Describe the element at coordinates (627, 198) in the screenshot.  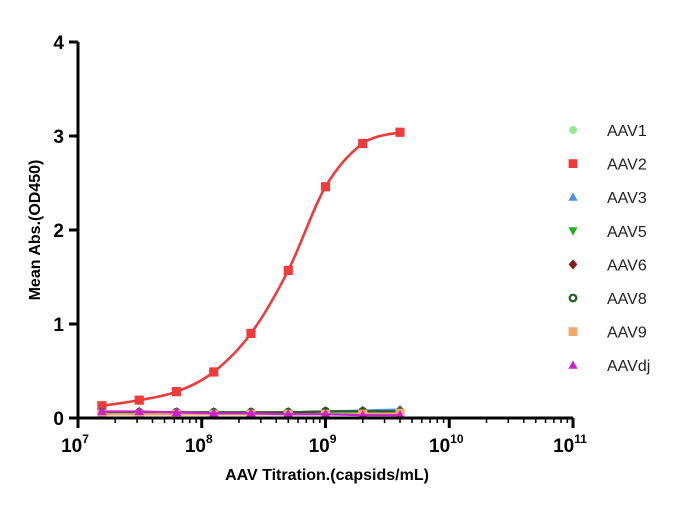
I see `legend-label: AAV3` at that location.